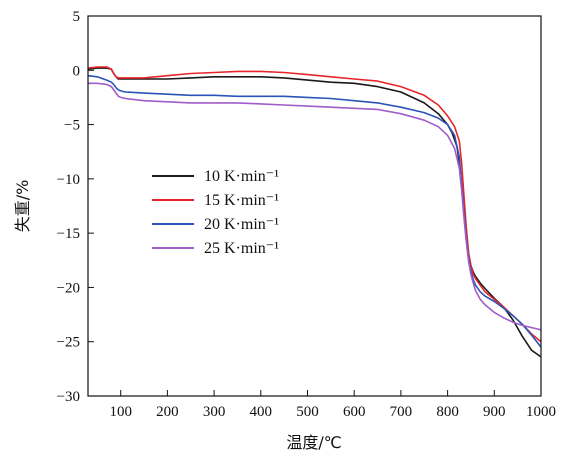  Describe the element at coordinates (68, 180) in the screenshot. I see `y-tick-label: −10` at that location.